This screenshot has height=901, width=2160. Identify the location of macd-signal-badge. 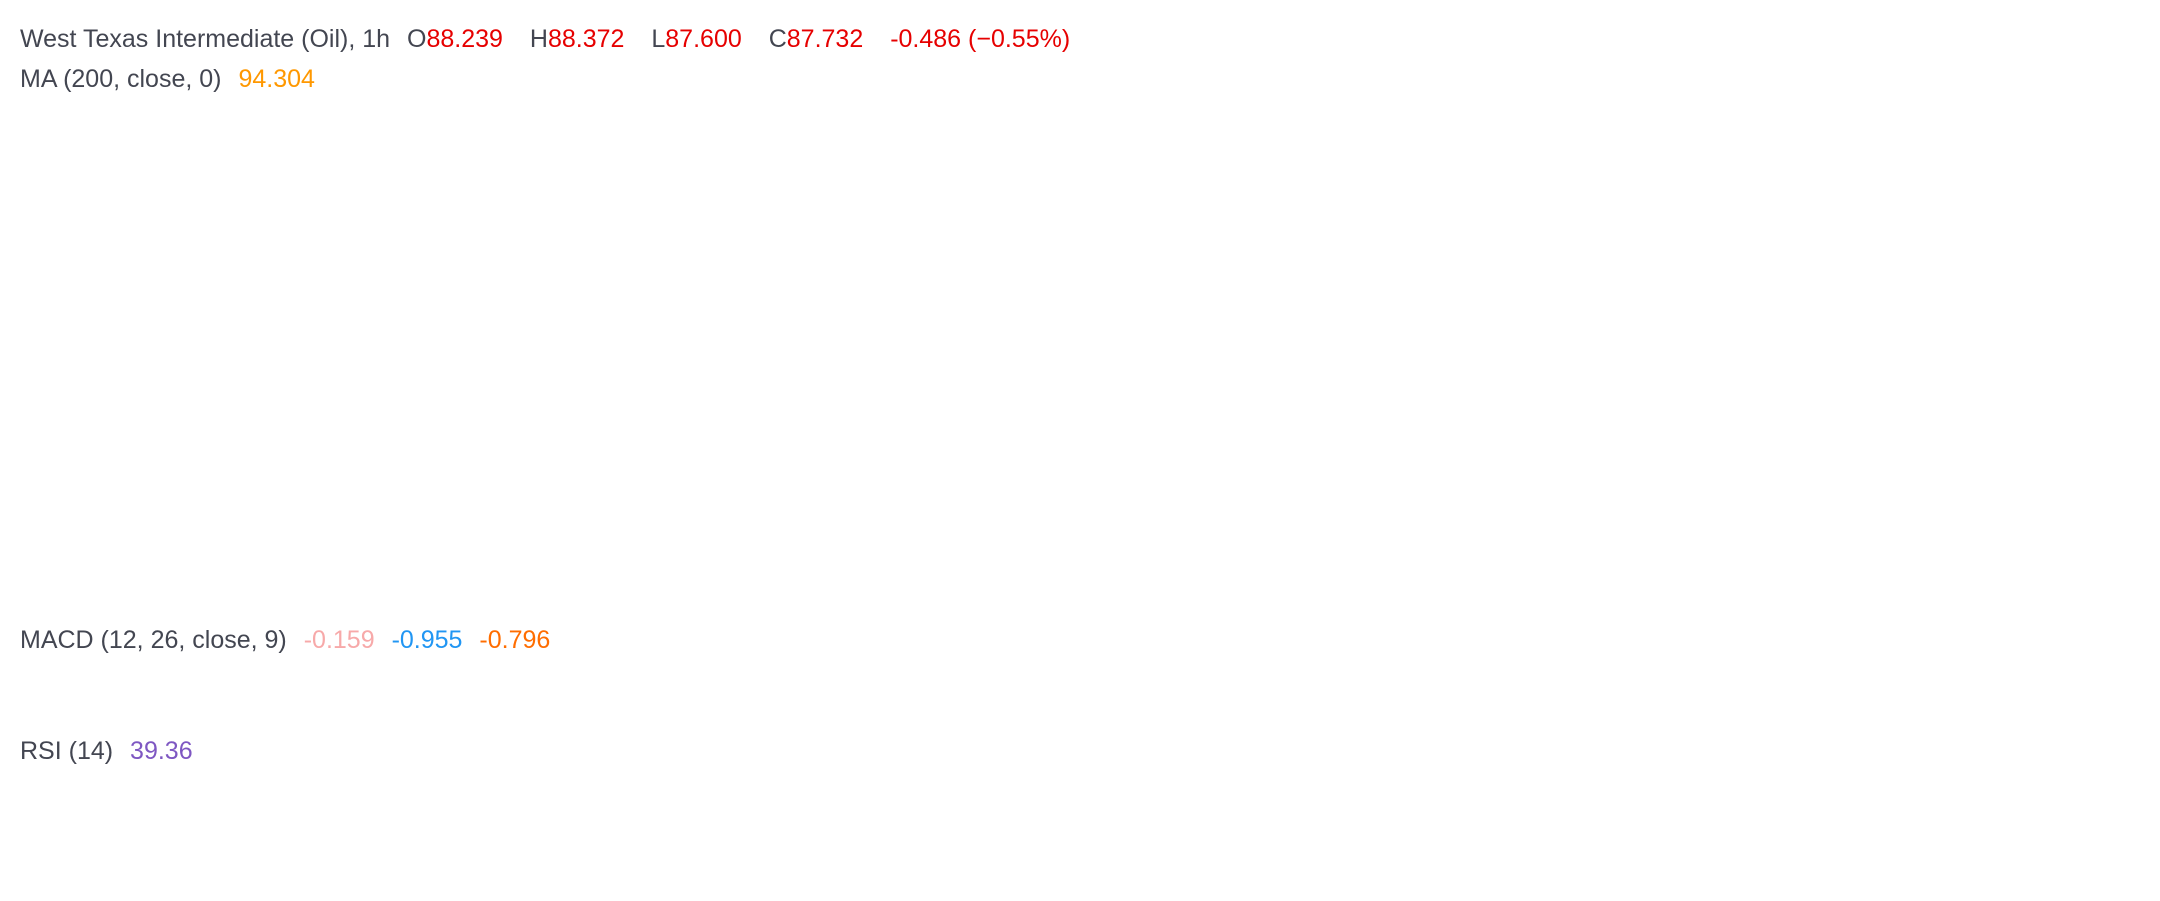
(2069, 705).